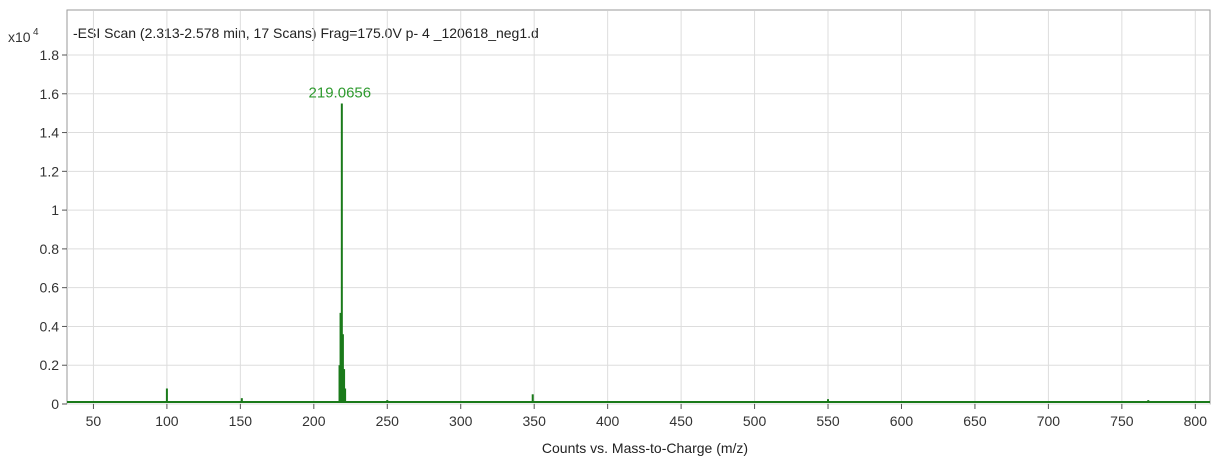 Image resolution: width=1213 pixels, height=459 pixels. I want to click on x-axis-label: Counts vs. Mass-to-Charge (m/z), so click(645, 448).